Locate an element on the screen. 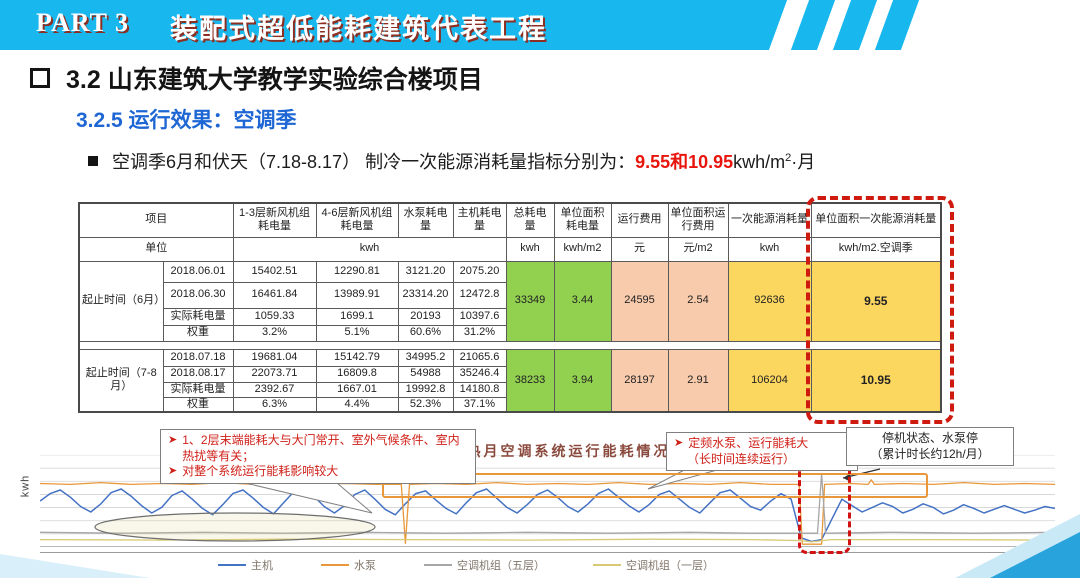 The image size is (1080, 578). table-row: 权重 3.2% 5.1% 60.6% 31.2% is located at coordinates (510, 333).